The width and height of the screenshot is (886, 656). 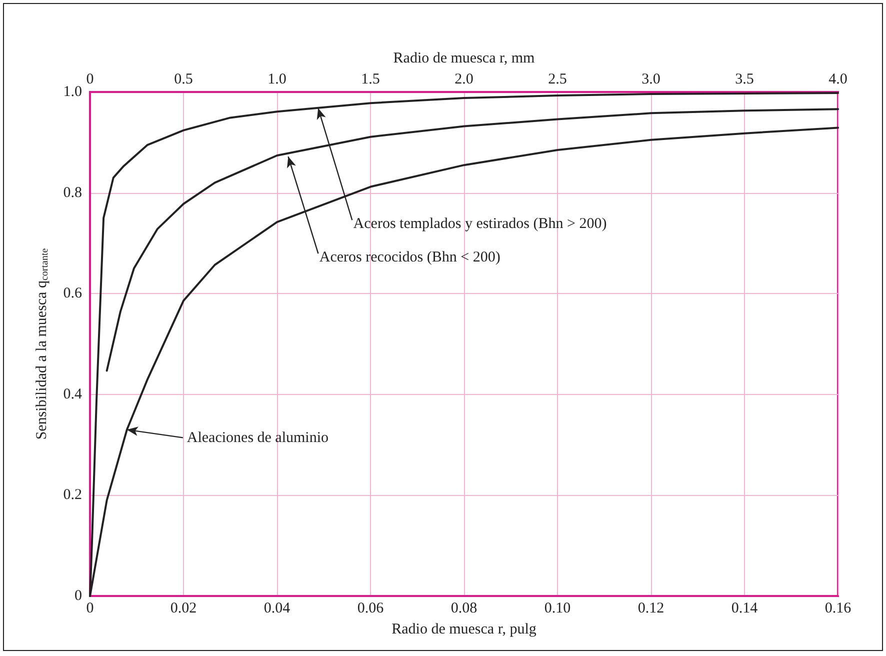 I want to click on x2-tick-label: 1.0, so click(x=277, y=80).